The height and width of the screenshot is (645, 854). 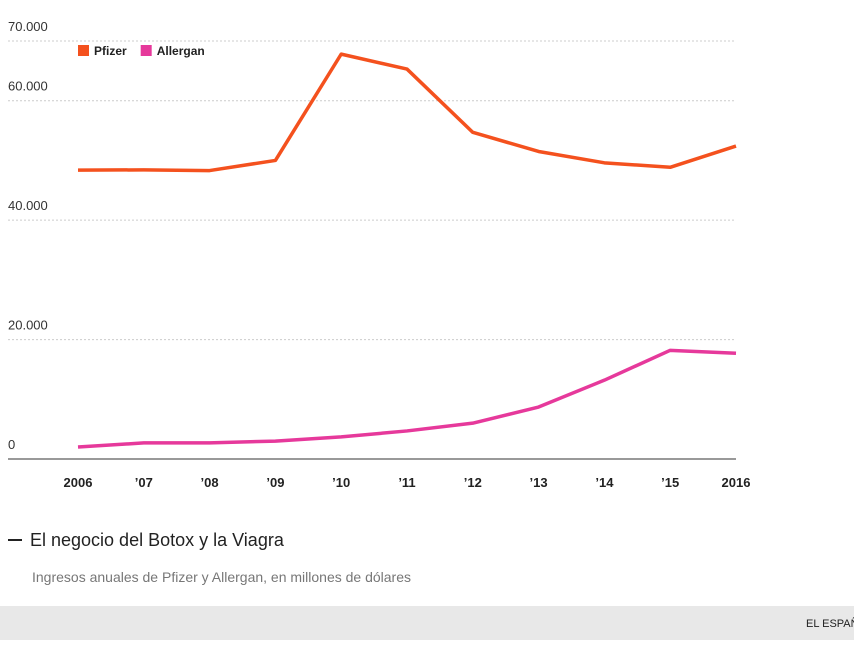 I want to click on x-tick-label: ’07, so click(x=144, y=482).